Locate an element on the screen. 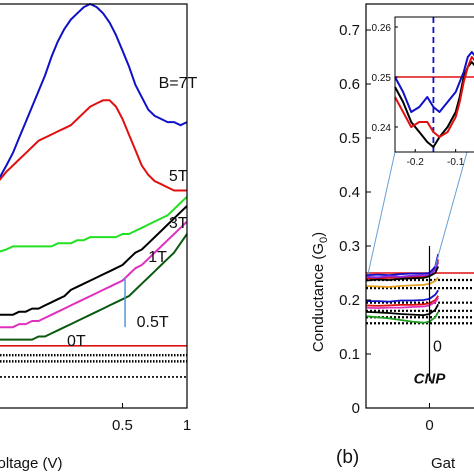 This screenshot has width=474, height=474. left-reference-lines is located at coordinates (93, 361).